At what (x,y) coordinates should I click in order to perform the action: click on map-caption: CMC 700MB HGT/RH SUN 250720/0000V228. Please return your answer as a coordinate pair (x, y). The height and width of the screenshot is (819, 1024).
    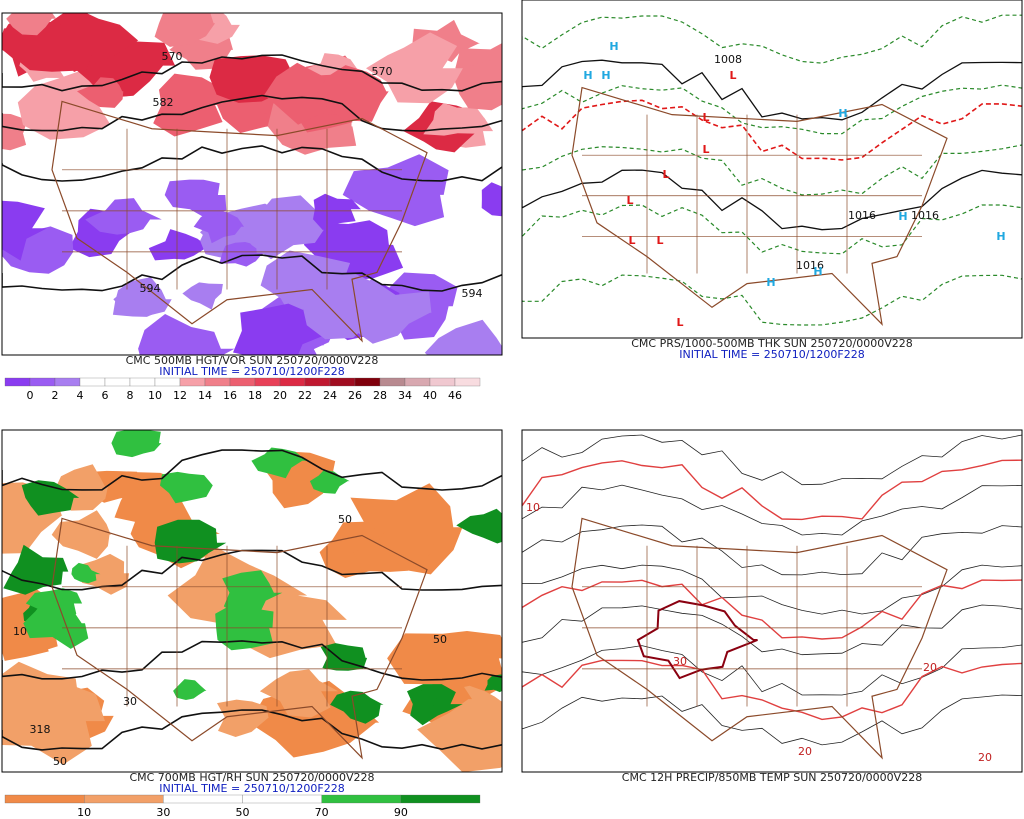
    Looking at the image, I should click on (251, 777).